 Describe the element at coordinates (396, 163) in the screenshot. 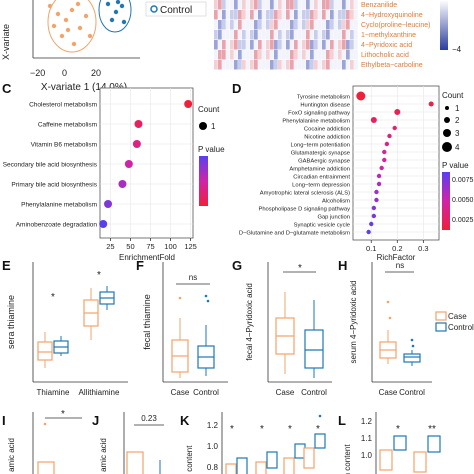

I see `panel-d-plot-area` at that location.